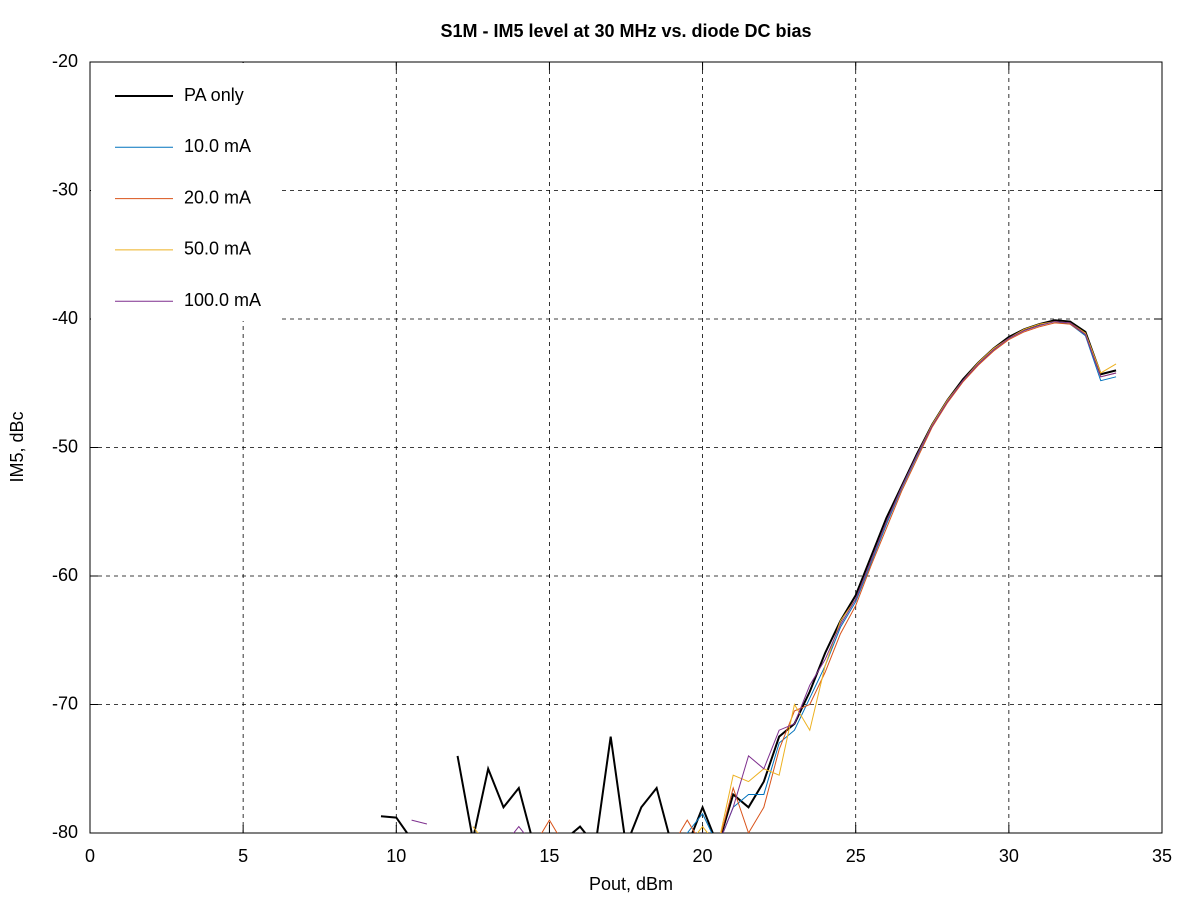  Describe the element at coordinates (214, 95) in the screenshot. I see `legend-label: PA only` at that location.